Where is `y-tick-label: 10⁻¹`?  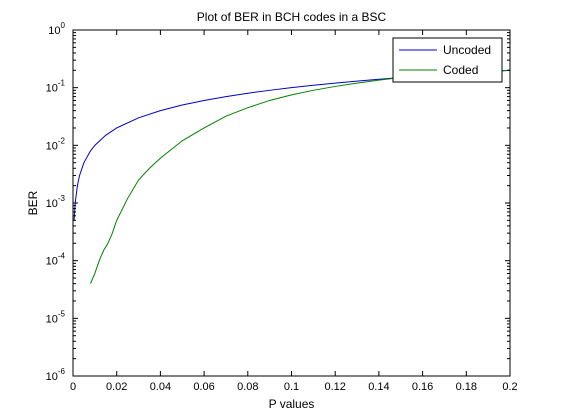 y-tick-label: 10⁻¹ is located at coordinates (56, 87).